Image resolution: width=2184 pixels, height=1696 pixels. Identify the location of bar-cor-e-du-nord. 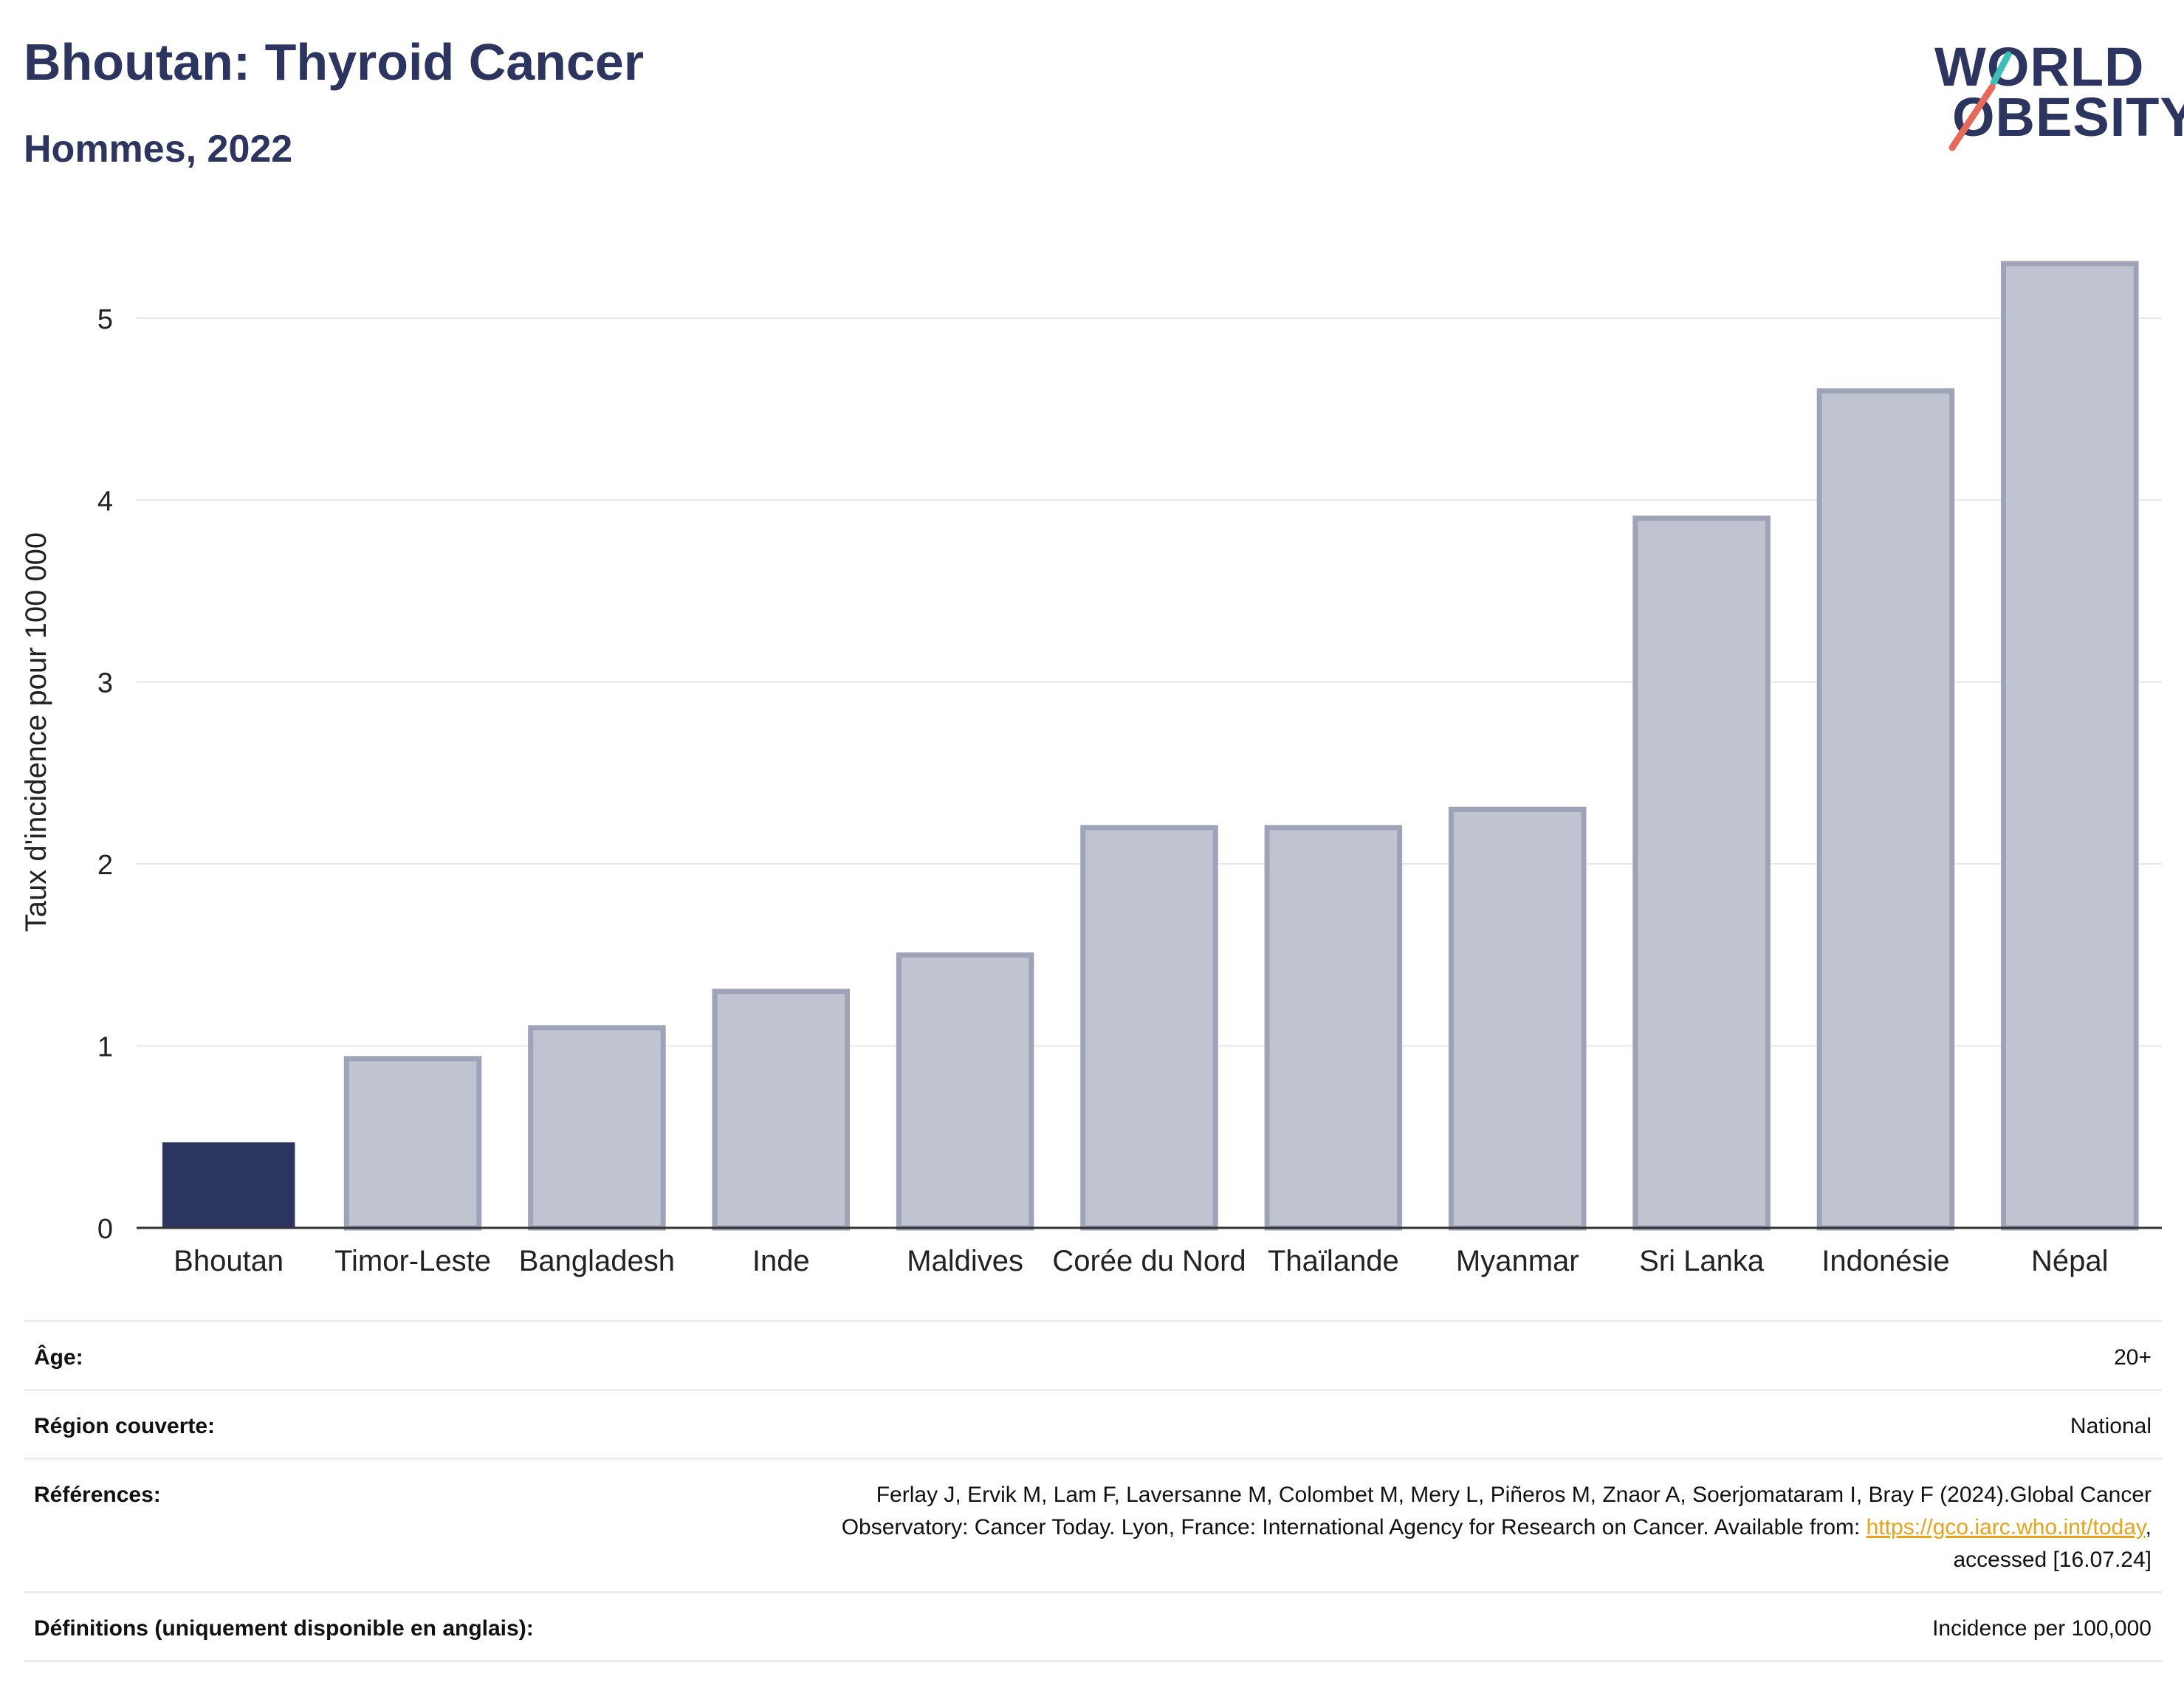
(1149, 1028).